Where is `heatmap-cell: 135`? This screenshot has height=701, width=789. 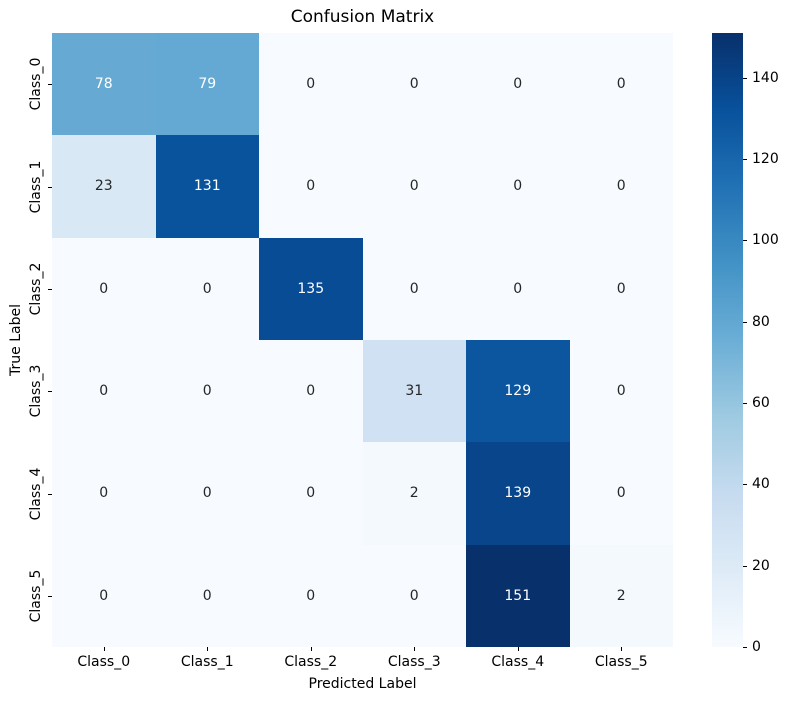 heatmap-cell: 135 is located at coordinates (311, 288).